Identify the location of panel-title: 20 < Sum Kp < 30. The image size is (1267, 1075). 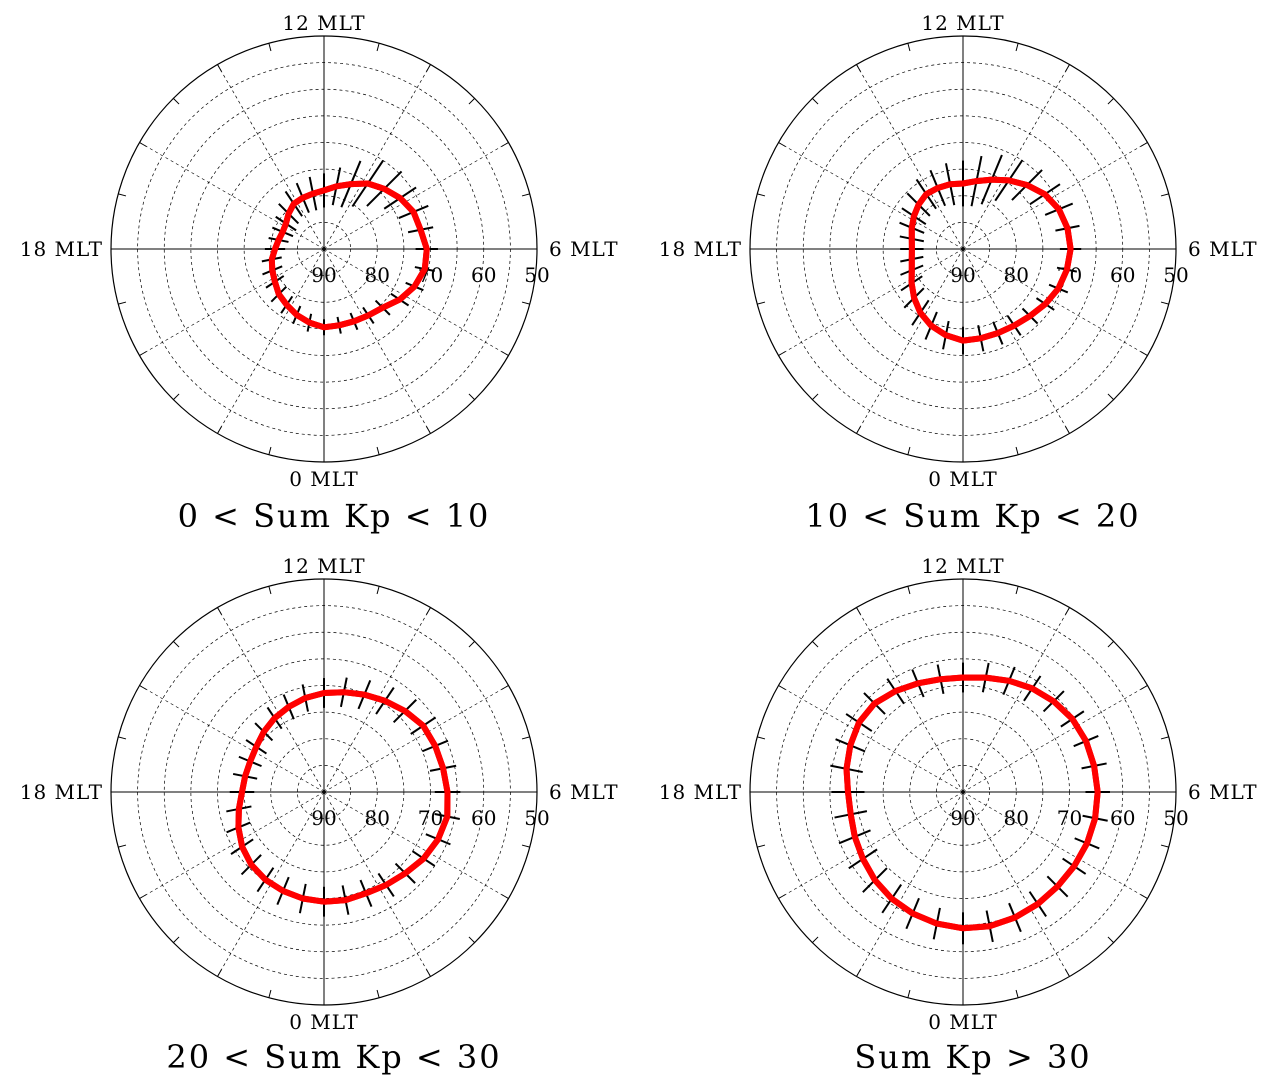
(333, 1056).